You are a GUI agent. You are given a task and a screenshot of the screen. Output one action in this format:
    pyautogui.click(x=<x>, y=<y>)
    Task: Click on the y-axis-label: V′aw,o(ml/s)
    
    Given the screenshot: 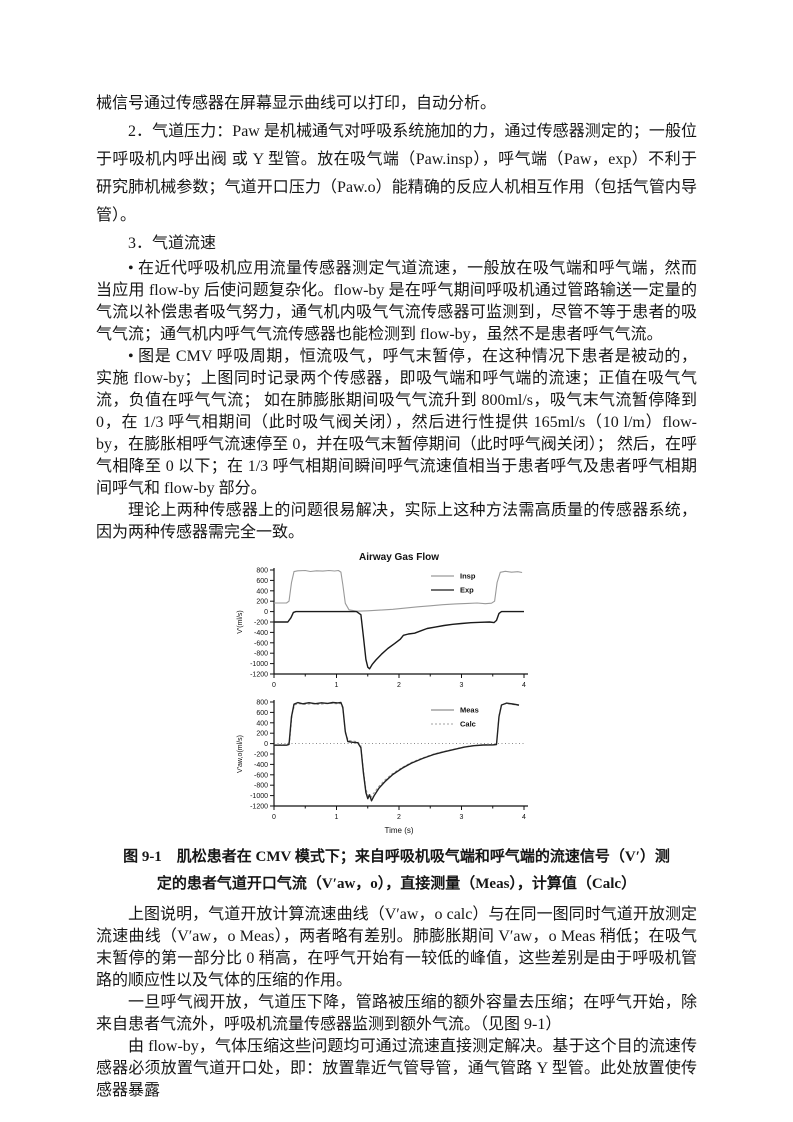 What is the action you would take?
    pyautogui.click(x=240, y=754)
    